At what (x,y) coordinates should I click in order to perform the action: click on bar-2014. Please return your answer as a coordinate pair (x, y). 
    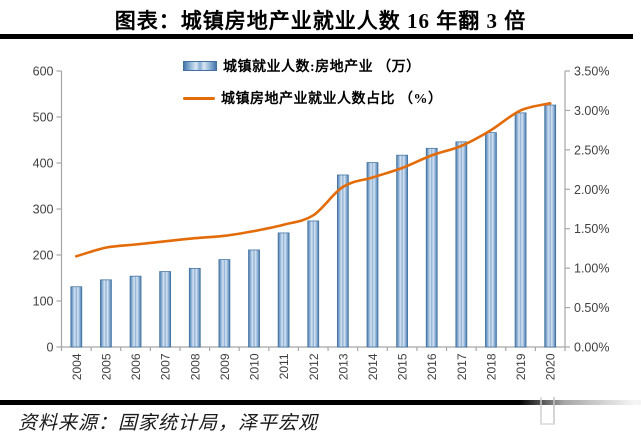
    Looking at the image, I should click on (372, 255).